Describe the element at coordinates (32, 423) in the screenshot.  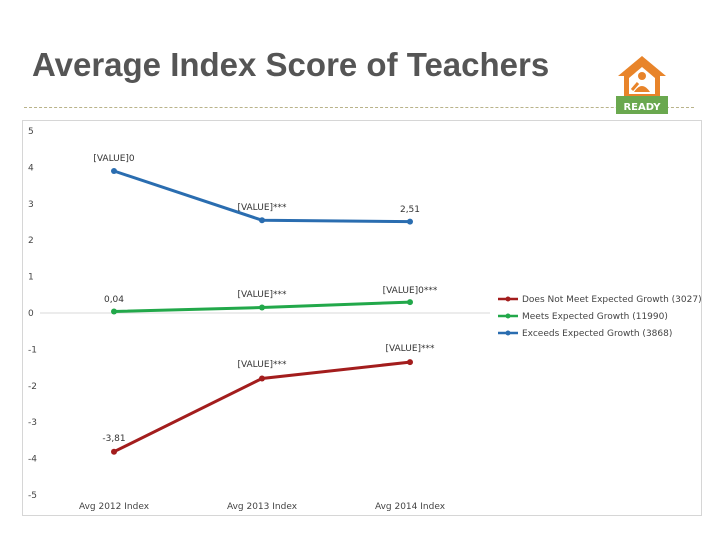
I see `y-tick-label: -3` at that location.